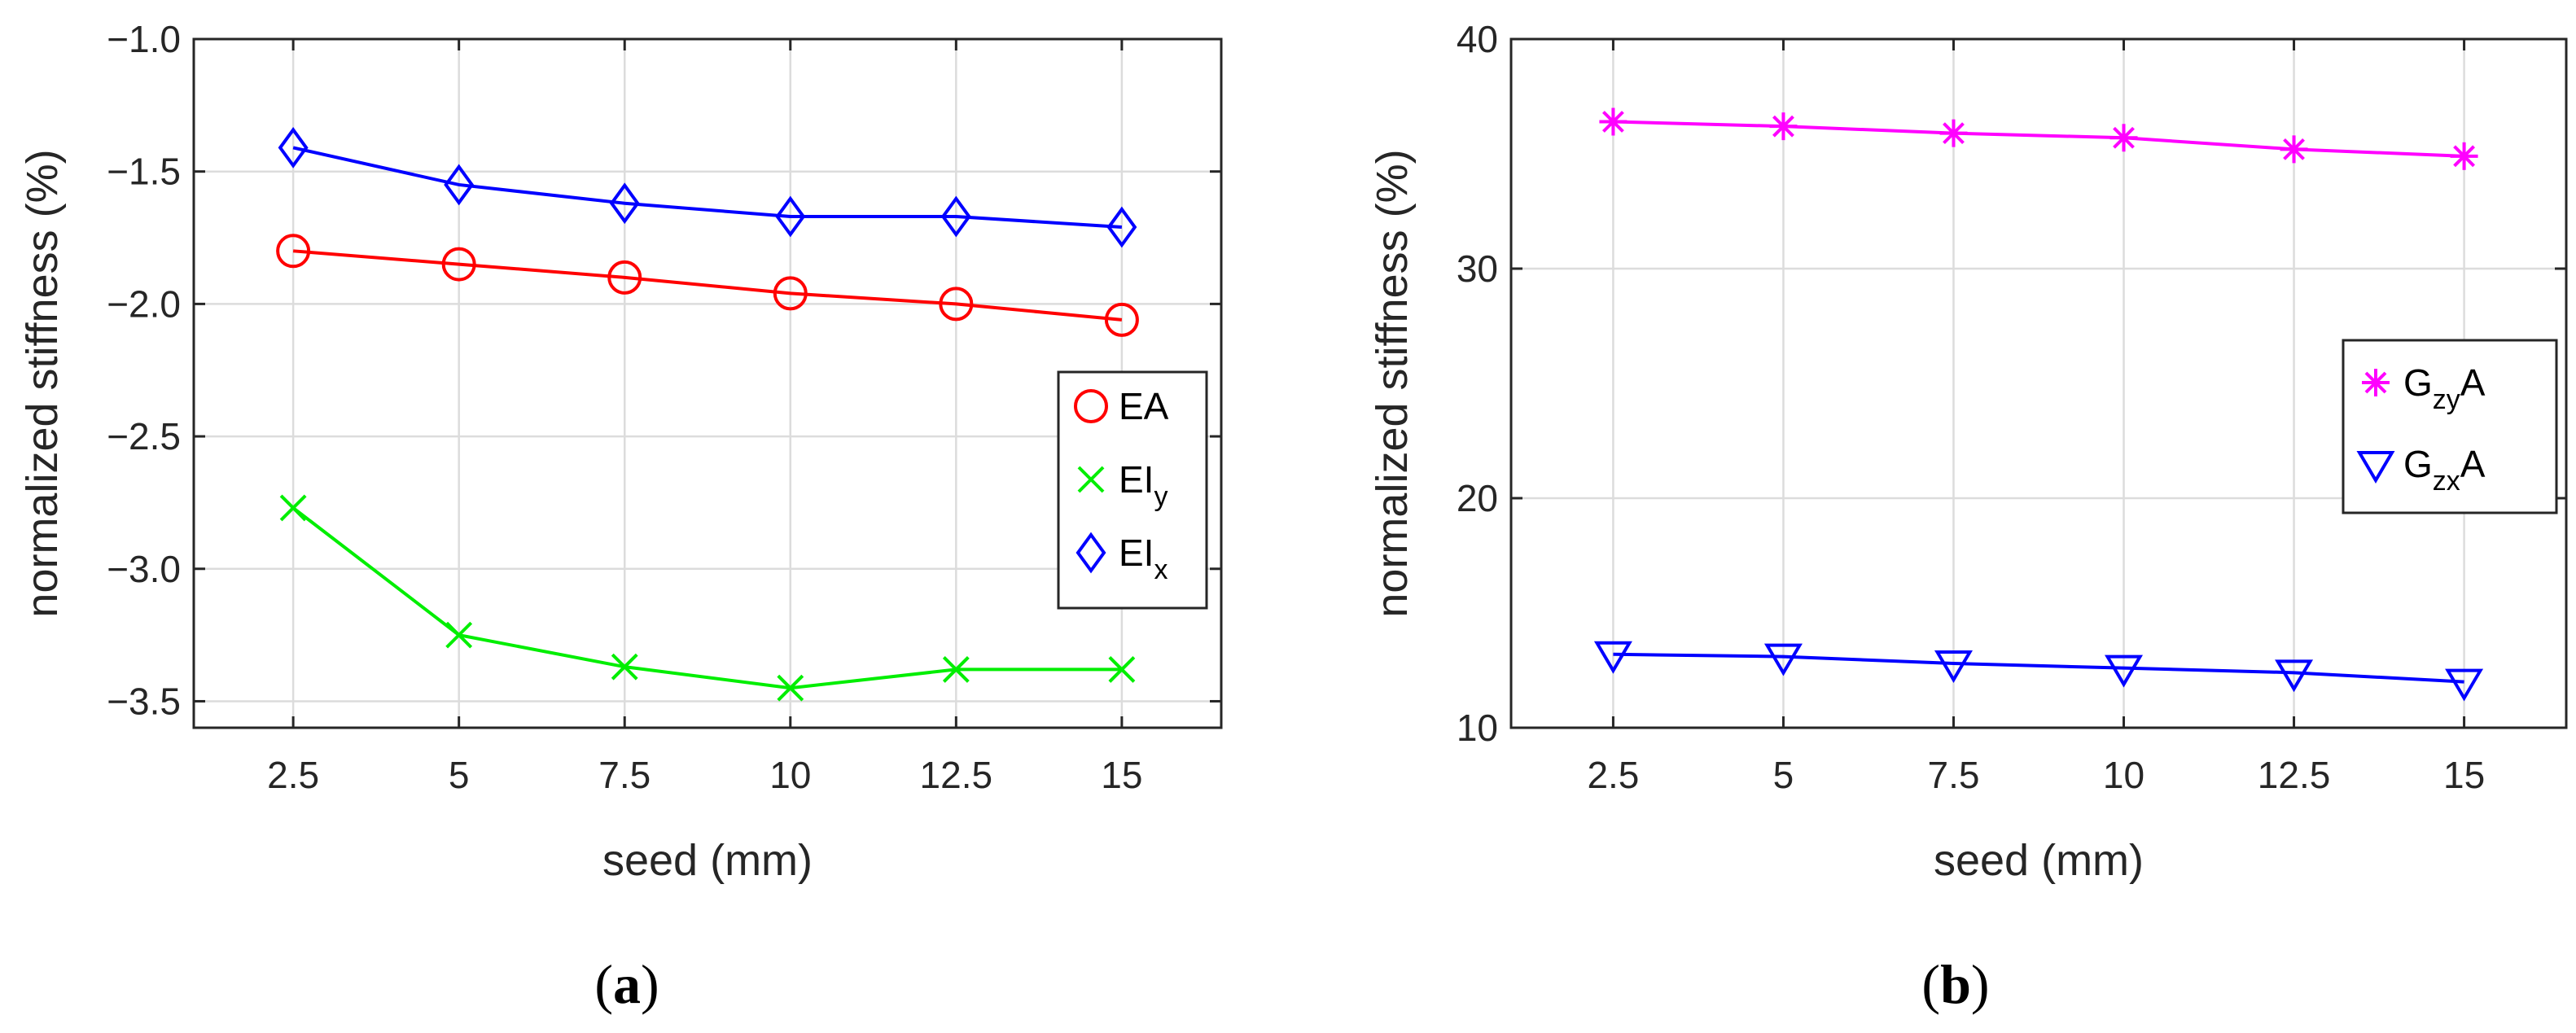  Describe the element at coordinates (1143, 558) in the screenshot. I see `legend-label: EIx` at that location.